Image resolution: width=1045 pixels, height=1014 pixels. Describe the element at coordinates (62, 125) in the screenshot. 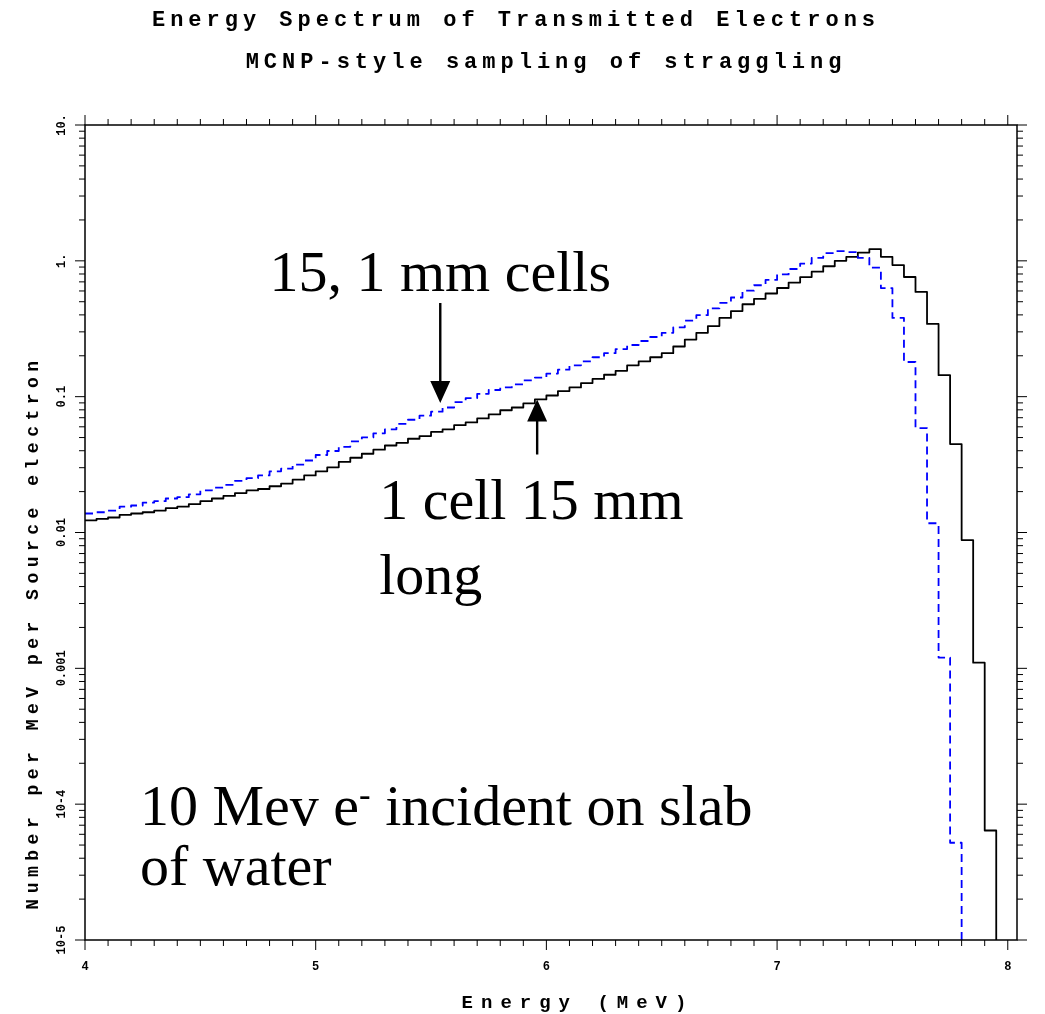

I see `y-tick-label: 10.` at that location.